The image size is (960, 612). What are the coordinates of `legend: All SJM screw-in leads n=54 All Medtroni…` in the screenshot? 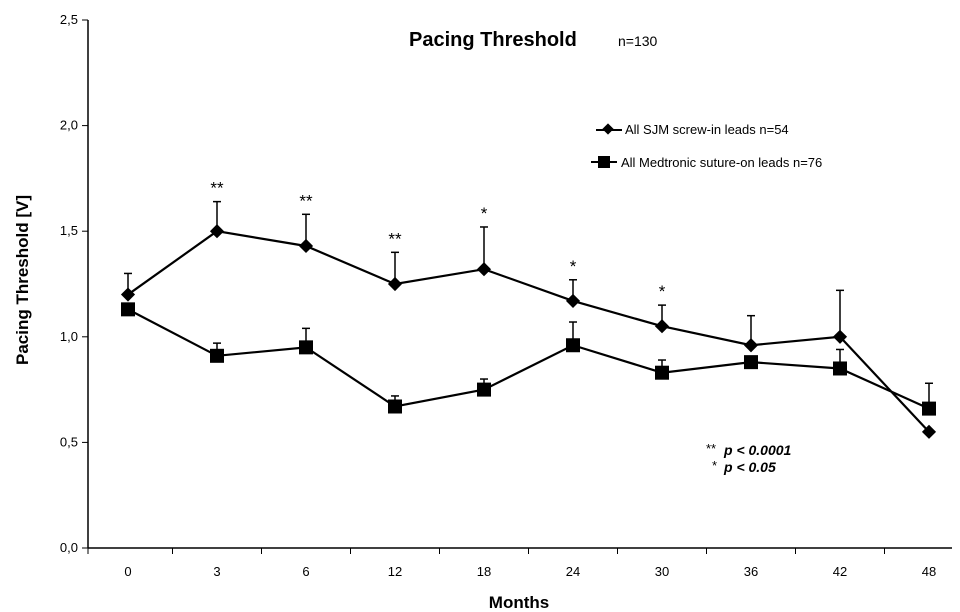 It's located at (706, 146).